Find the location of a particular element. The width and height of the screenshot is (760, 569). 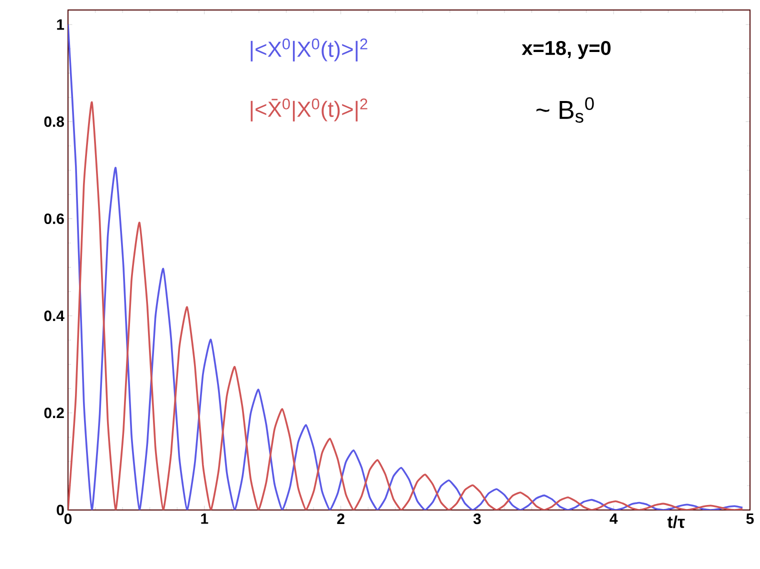

x-tick-label: 3 is located at coordinates (477, 519).